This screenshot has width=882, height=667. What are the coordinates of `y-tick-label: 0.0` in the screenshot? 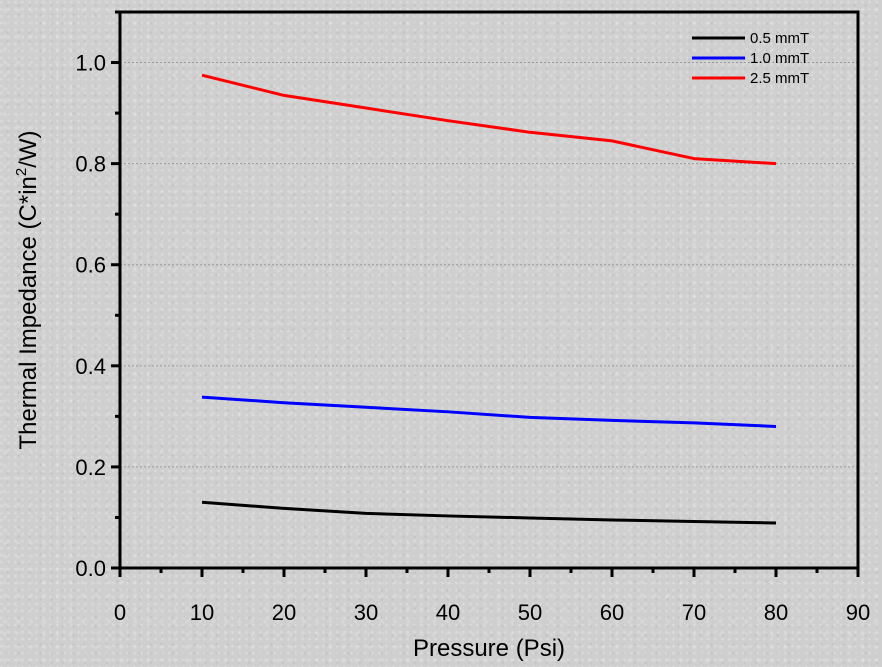 It's located at (90, 568).